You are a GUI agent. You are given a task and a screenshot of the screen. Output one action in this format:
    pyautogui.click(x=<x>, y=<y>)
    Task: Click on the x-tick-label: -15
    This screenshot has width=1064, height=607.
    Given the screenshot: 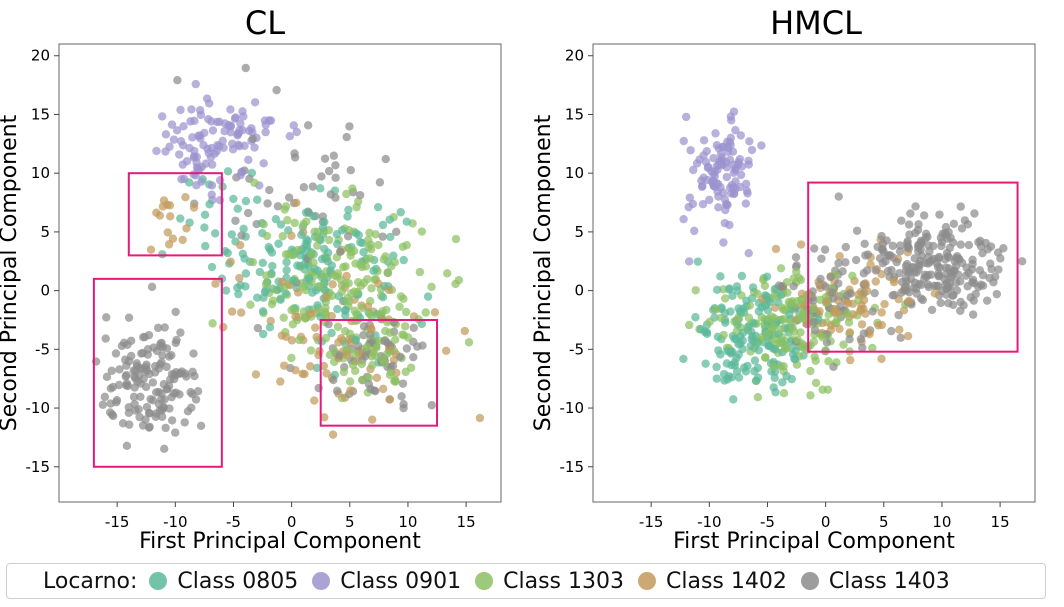 What is the action you would take?
    pyautogui.click(x=651, y=522)
    